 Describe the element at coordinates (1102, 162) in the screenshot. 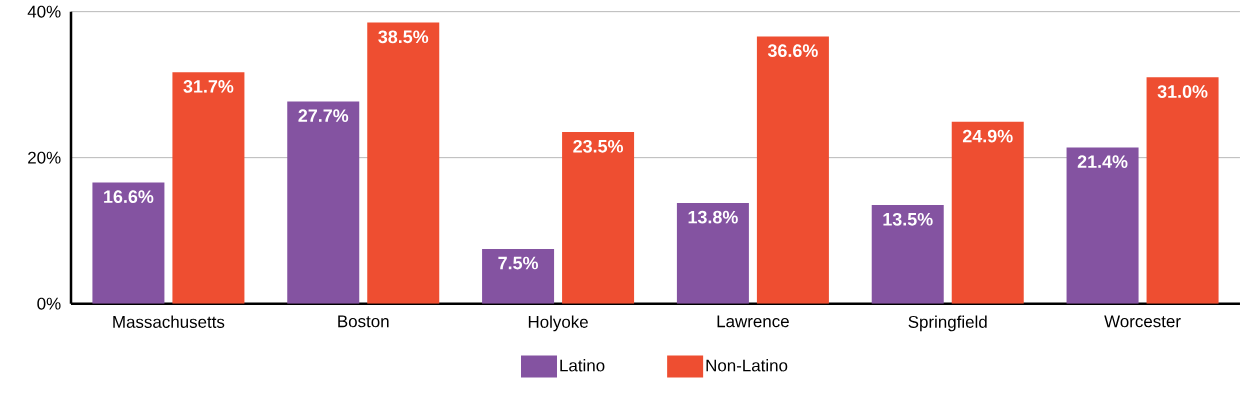

I see `data-label: 21.4%` at that location.